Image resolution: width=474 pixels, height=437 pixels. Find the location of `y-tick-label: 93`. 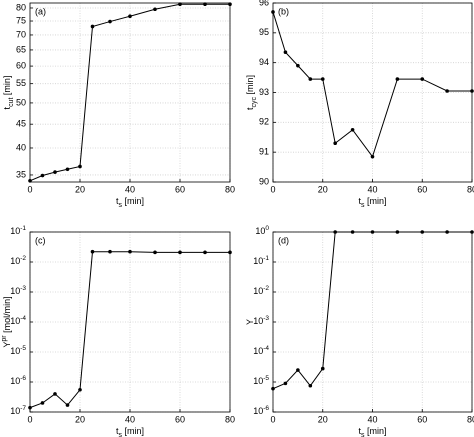

y-tick-label: 93 is located at coordinates (264, 92).